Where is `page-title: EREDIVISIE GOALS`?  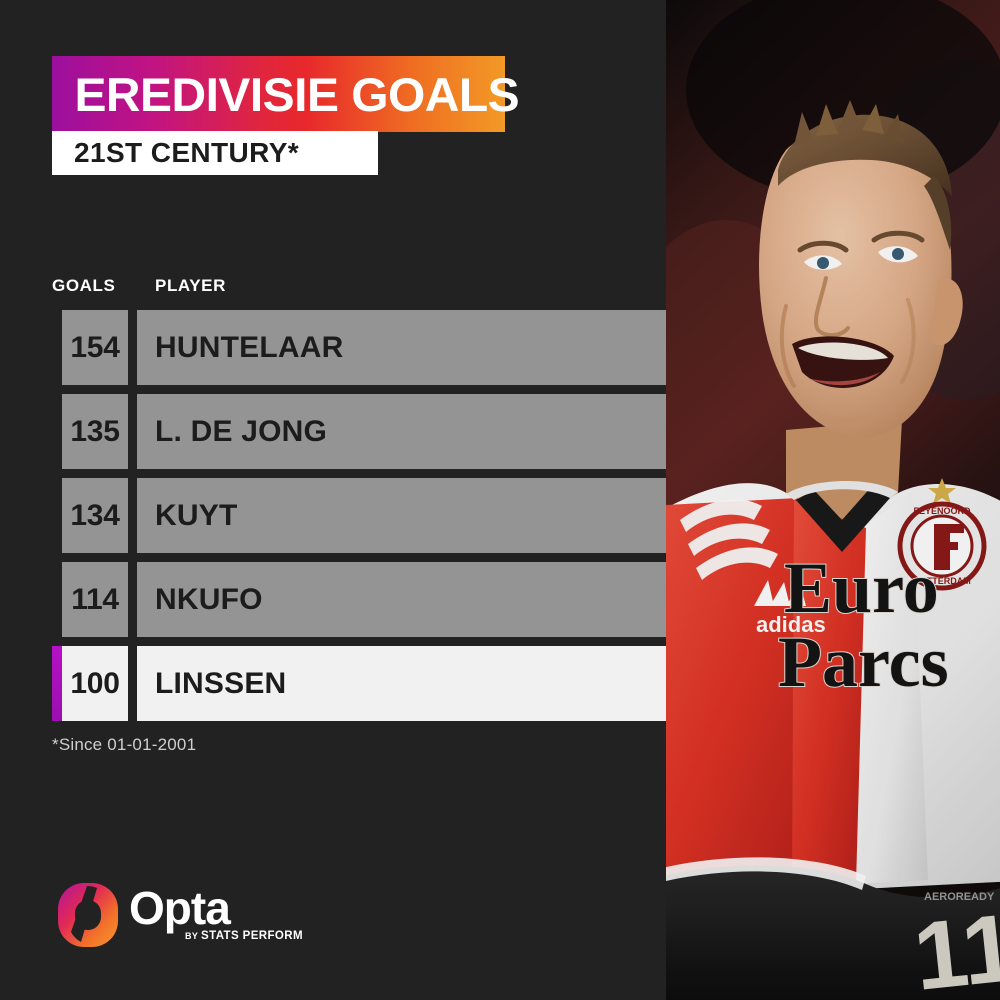
page-title: EREDIVISIE GOALS is located at coordinates (297, 94).